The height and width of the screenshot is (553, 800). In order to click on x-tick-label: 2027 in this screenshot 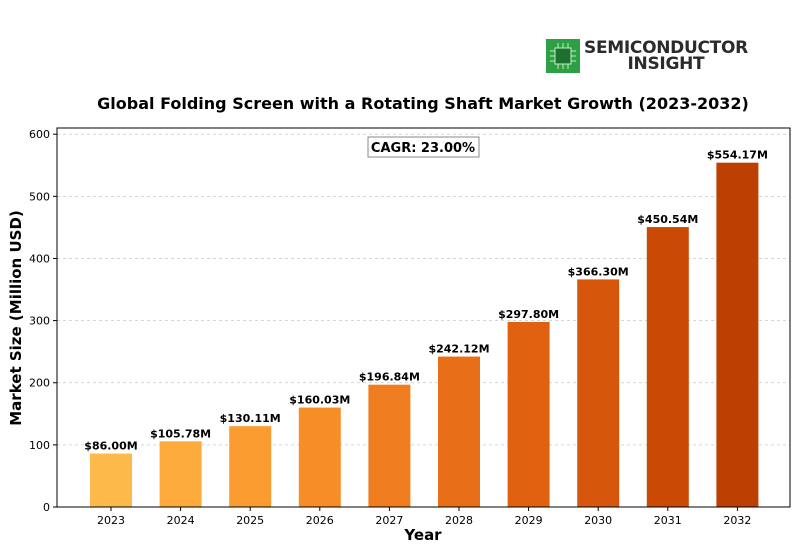, I will do `click(389, 520)`.